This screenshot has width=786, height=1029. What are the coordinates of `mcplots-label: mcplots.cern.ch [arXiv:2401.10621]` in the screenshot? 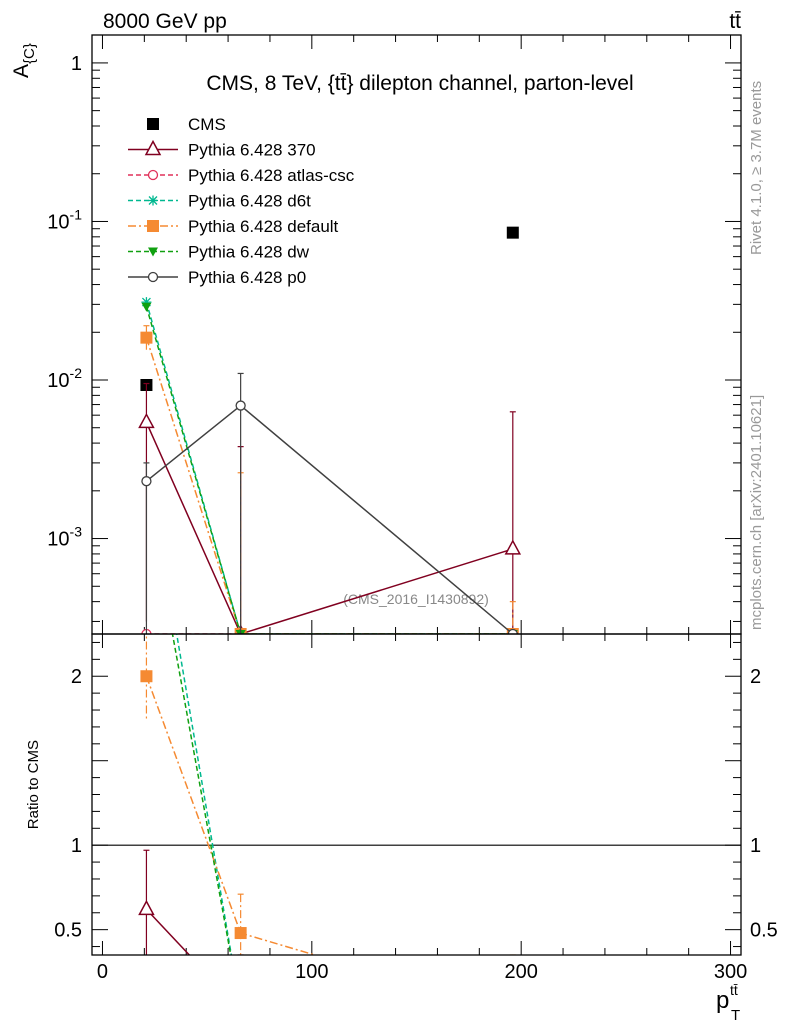 It's located at (756, 512).